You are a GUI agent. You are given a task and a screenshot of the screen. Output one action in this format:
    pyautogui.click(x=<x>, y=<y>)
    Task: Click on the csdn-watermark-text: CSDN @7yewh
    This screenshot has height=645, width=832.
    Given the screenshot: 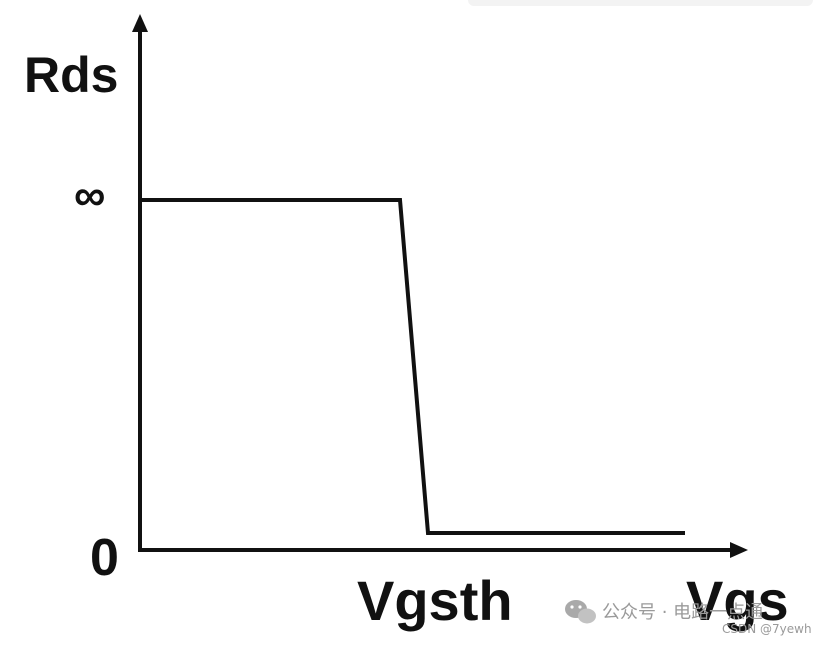 What is the action you would take?
    pyautogui.click(x=767, y=629)
    